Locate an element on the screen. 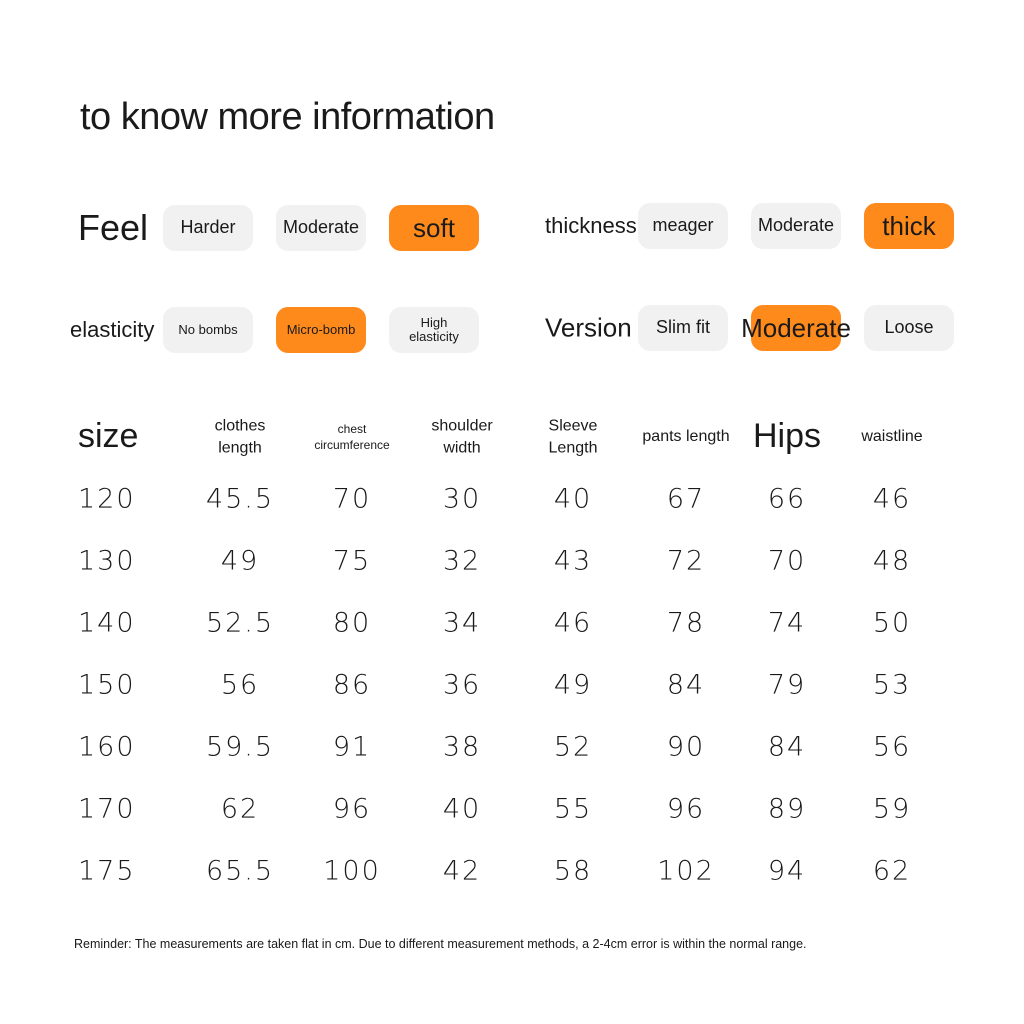 The height and width of the screenshot is (1024, 1024). column-header: shoulder width is located at coordinates (462, 436).